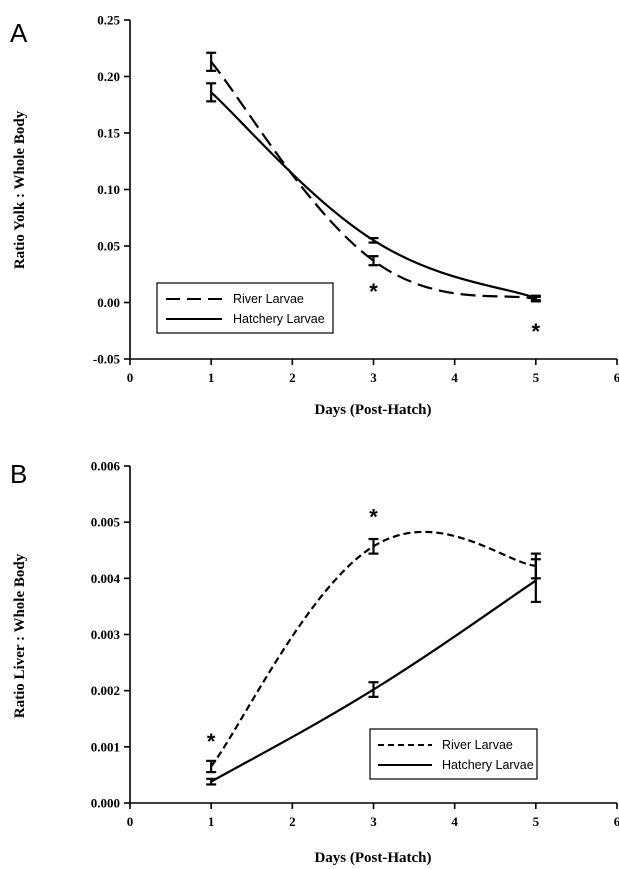  What do you see at coordinates (108, 76) in the screenshot?
I see `panel-a-y-tick-label: 0.20` at bounding box center [108, 76].